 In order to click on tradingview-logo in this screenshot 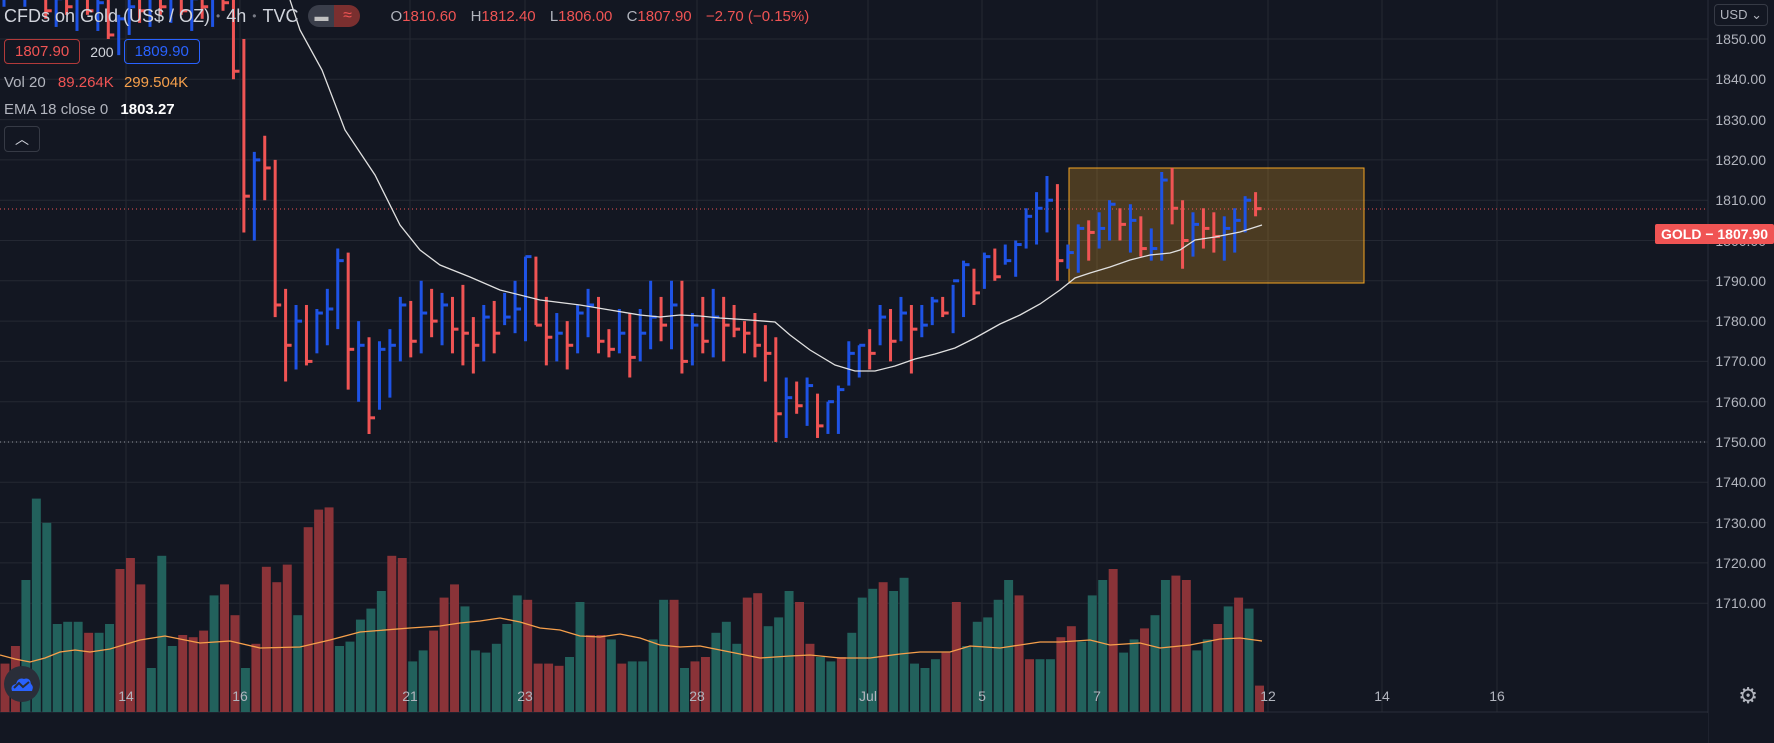, I will do `click(22, 684)`.